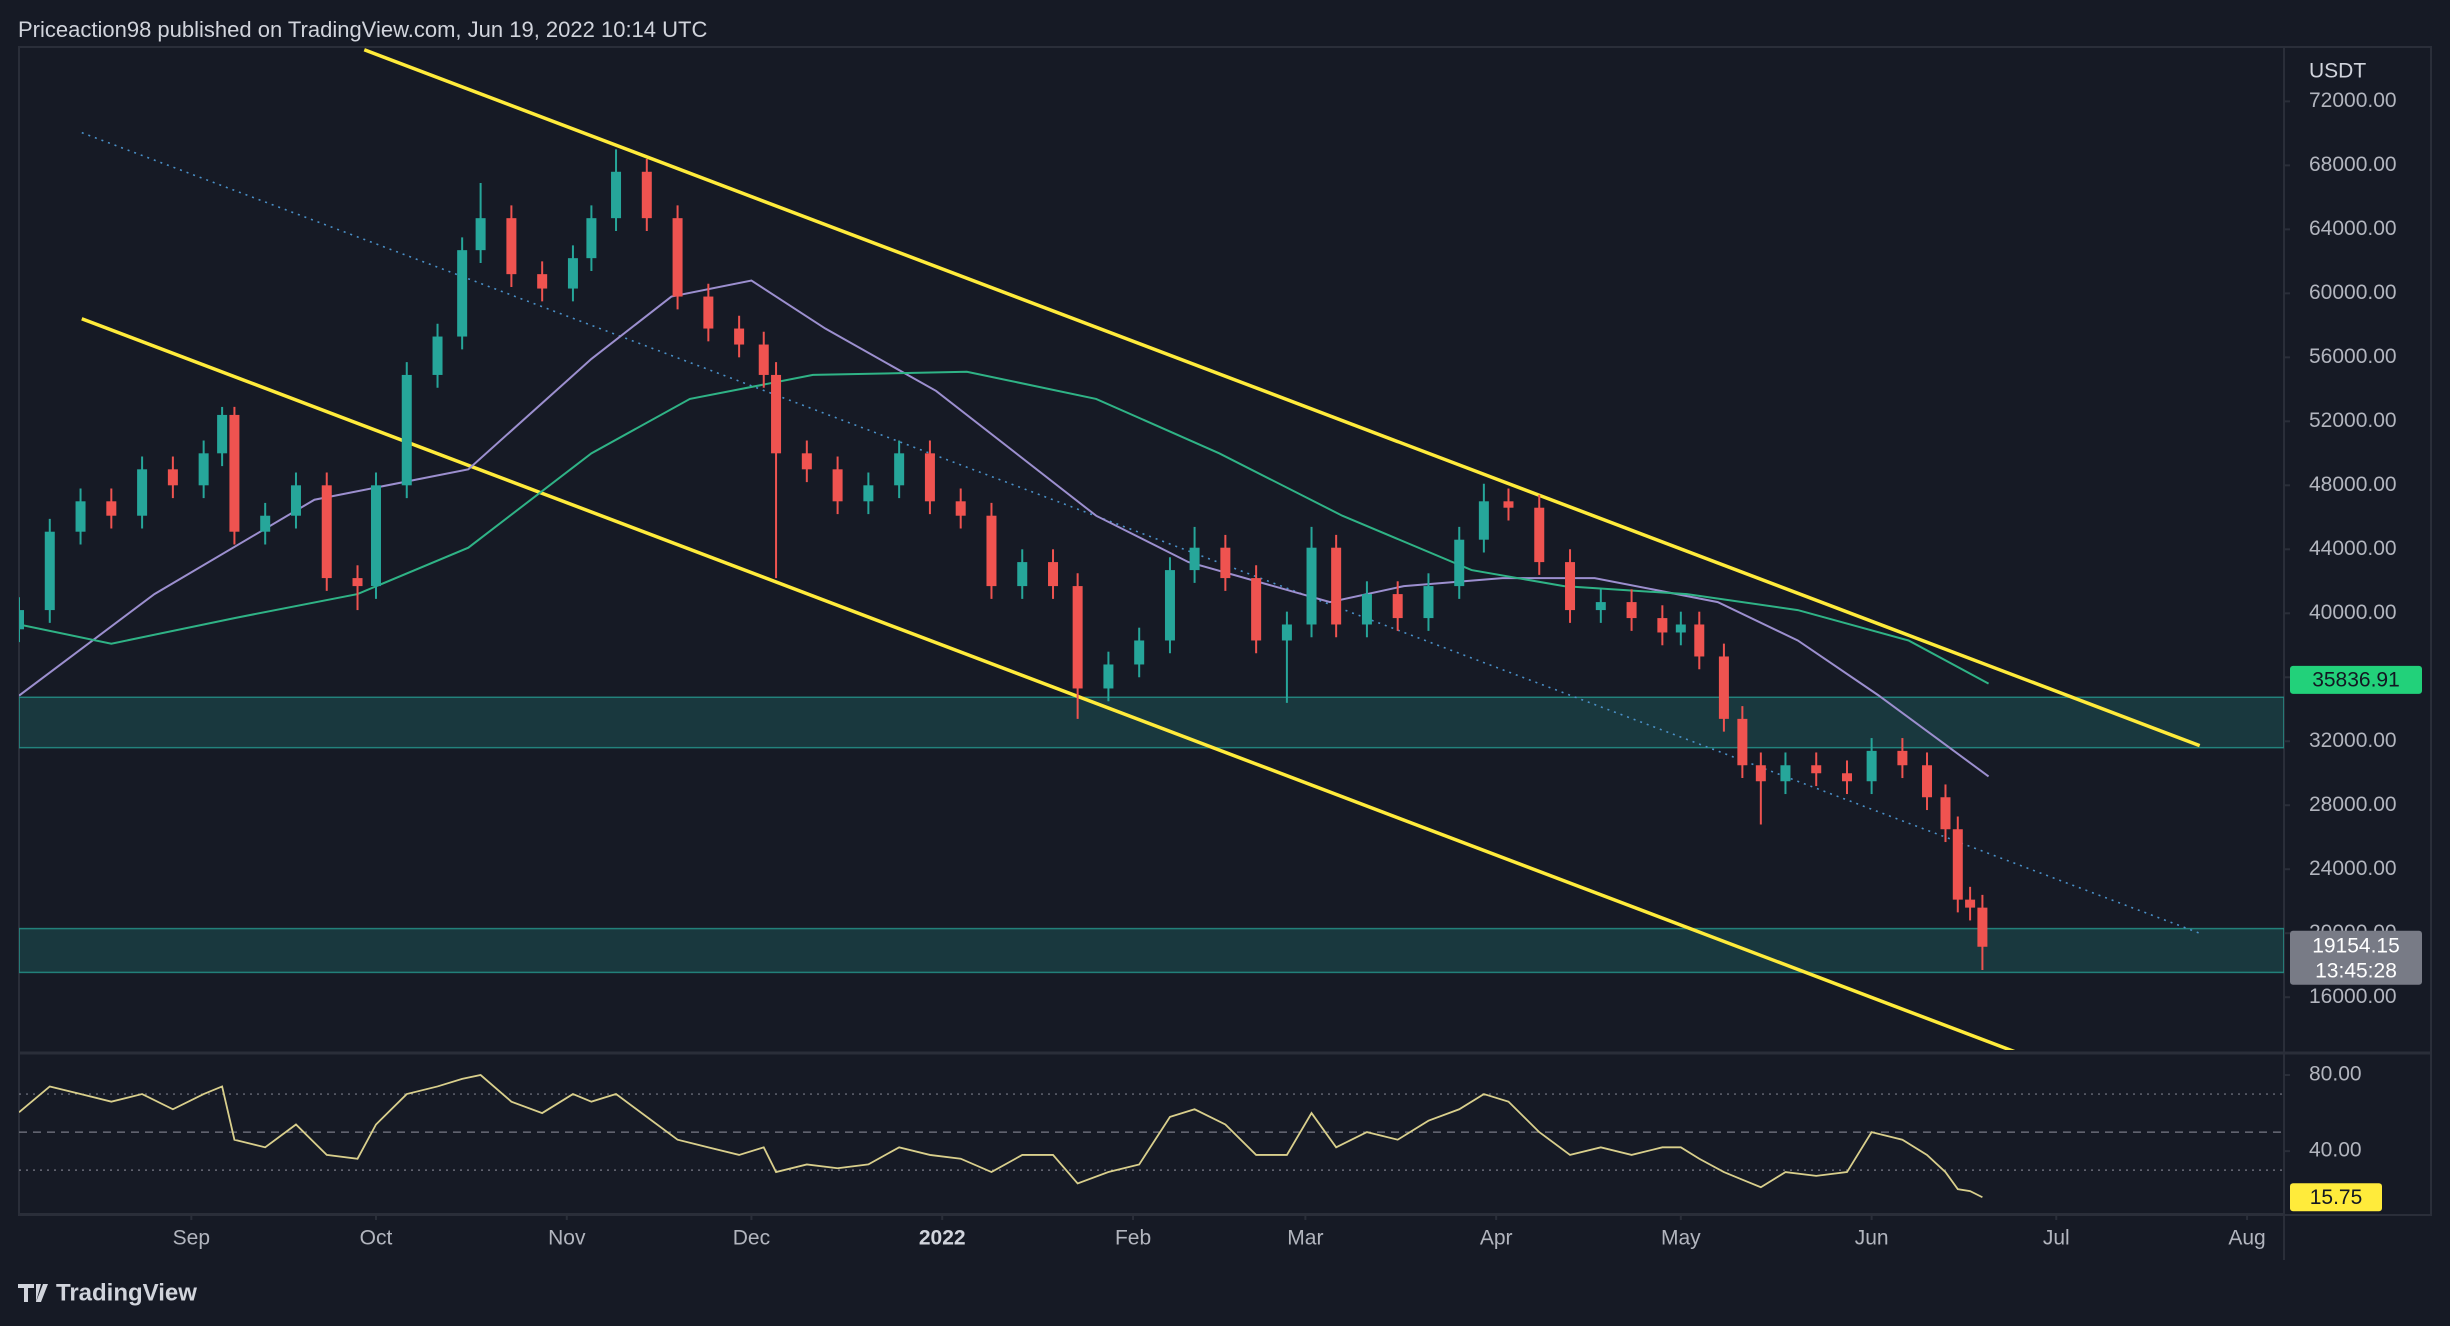  What do you see at coordinates (2335, 1074) in the screenshot?
I see `y-tick-label: 80.00` at bounding box center [2335, 1074].